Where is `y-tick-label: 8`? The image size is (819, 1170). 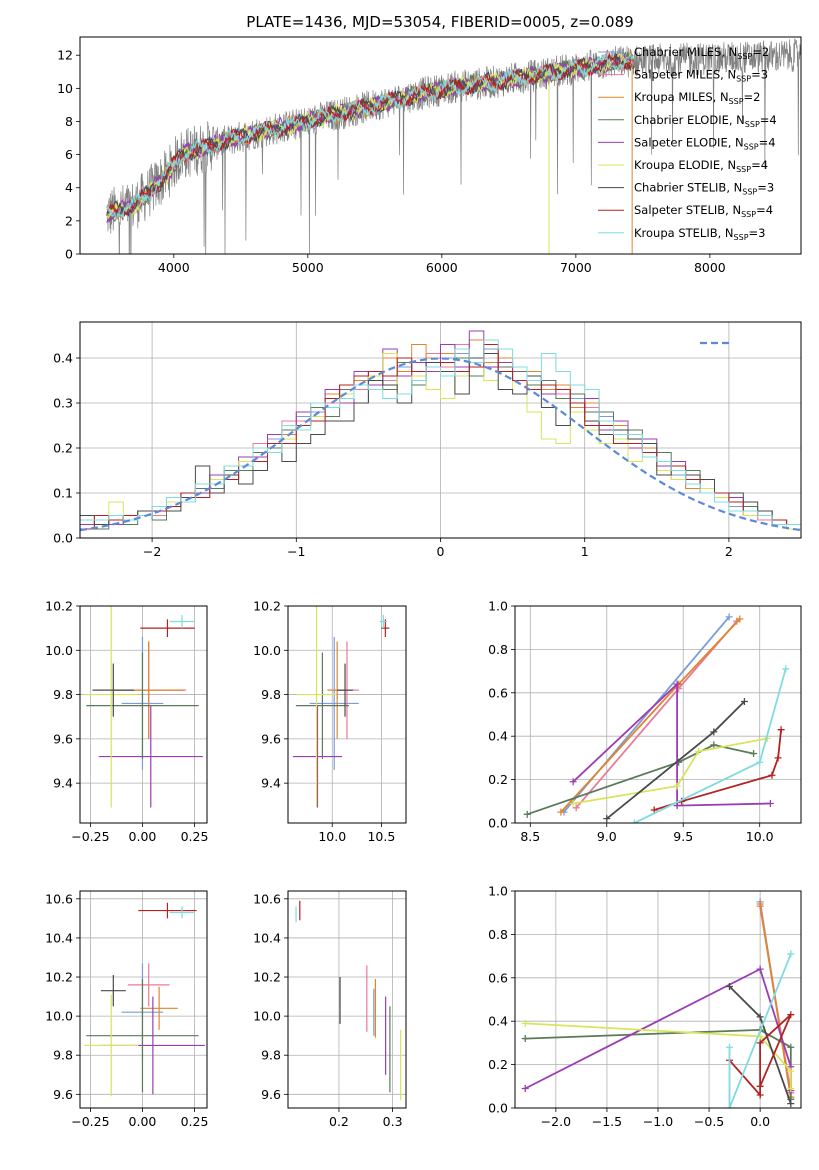 y-tick-label: 8 is located at coordinates (69, 121).